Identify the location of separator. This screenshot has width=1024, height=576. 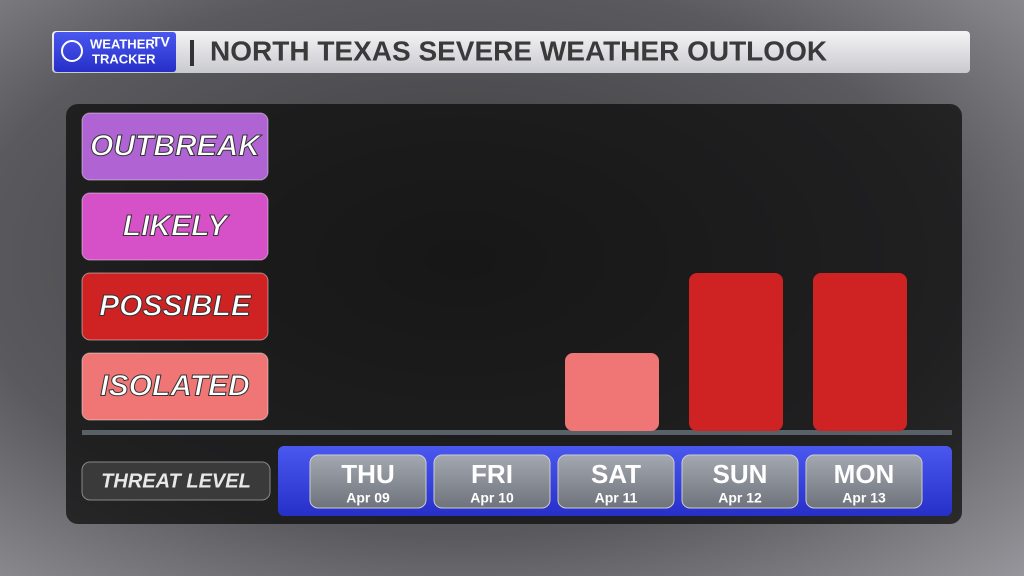
(192, 53).